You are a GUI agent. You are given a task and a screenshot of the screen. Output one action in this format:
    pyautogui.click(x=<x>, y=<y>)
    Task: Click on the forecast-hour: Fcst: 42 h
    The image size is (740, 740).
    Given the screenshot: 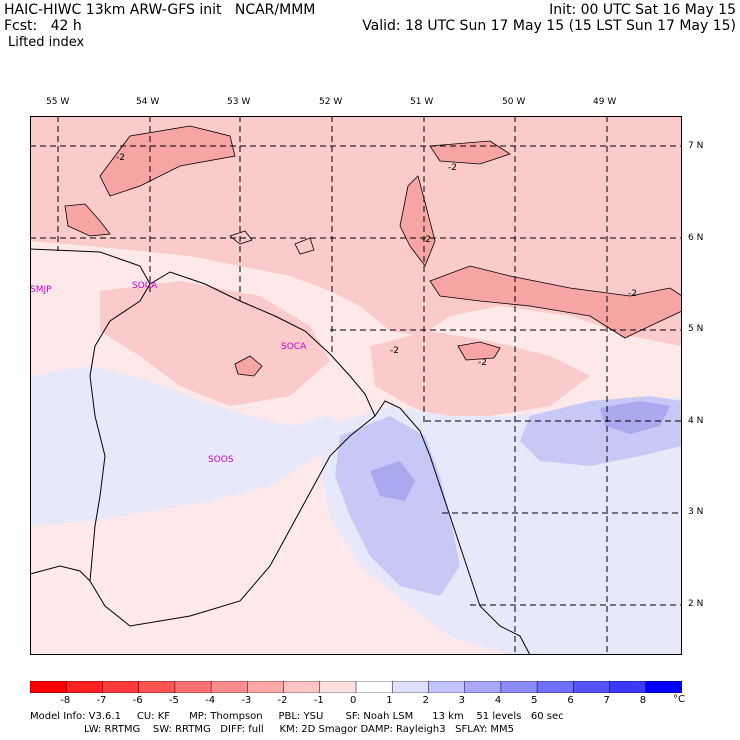 What is the action you would take?
    pyautogui.click(x=43, y=26)
    